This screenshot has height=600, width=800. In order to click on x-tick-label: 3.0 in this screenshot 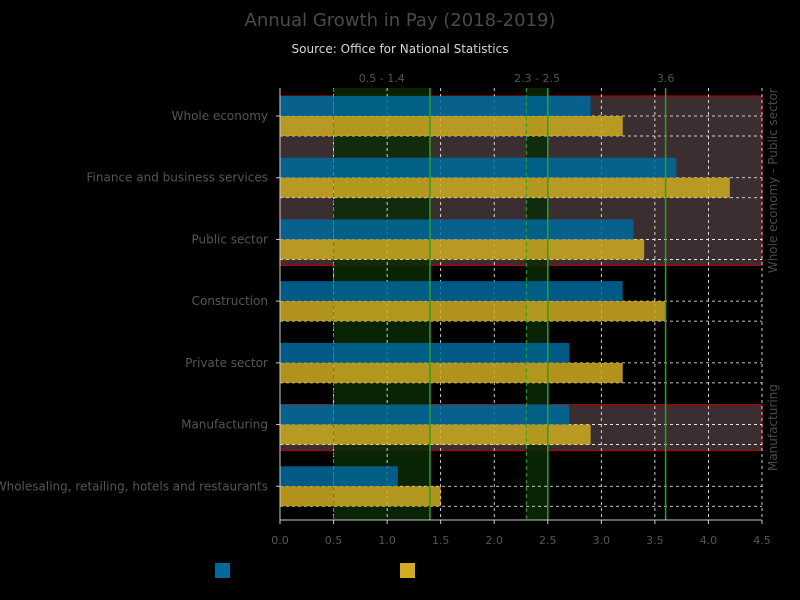, I will do `click(602, 540)`.